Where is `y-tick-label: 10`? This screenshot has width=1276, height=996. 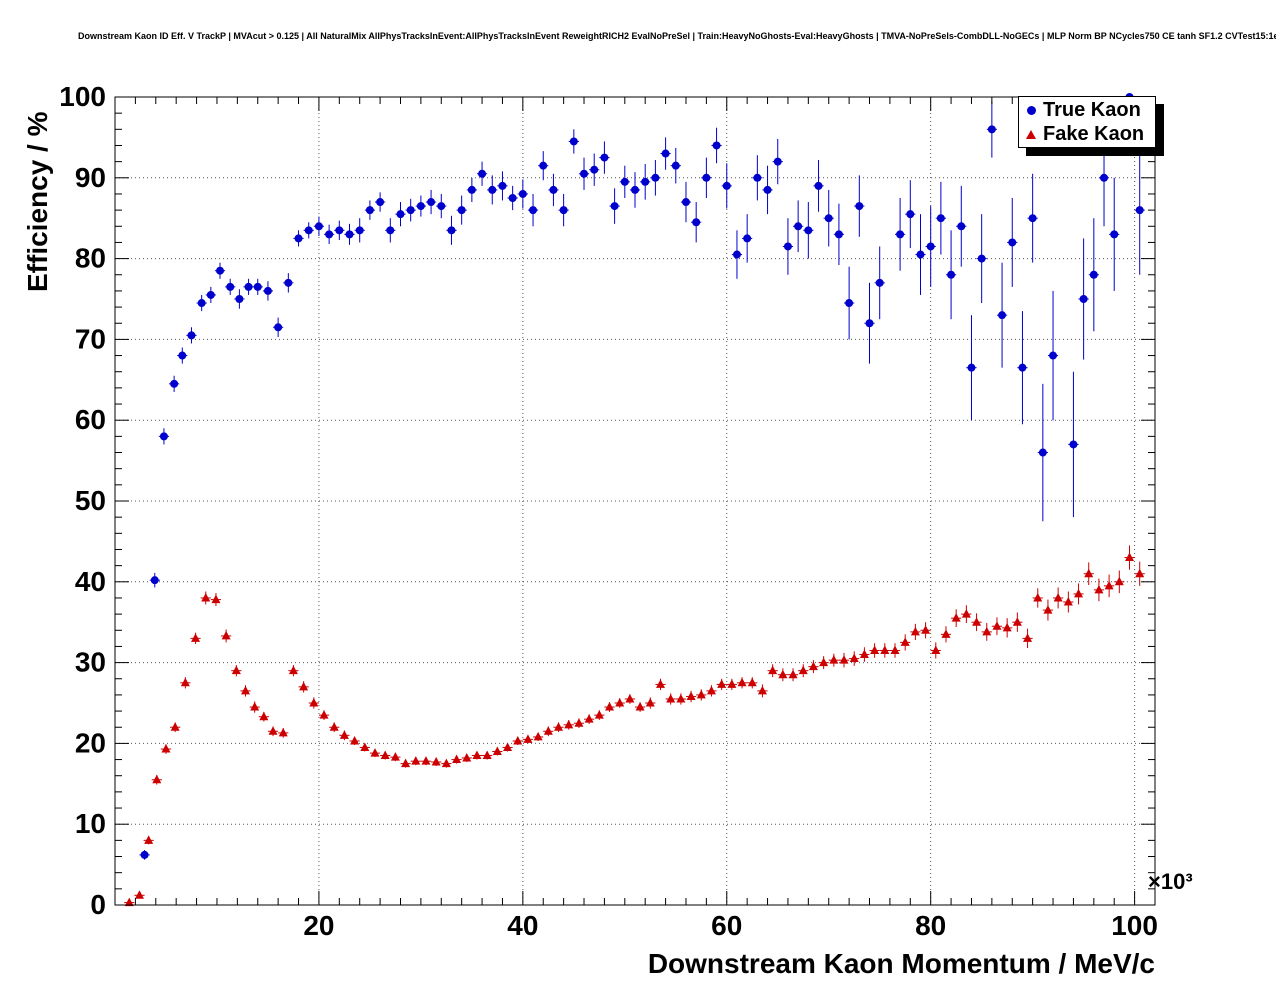 y-tick-label: 10 is located at coordinates (90, 823).